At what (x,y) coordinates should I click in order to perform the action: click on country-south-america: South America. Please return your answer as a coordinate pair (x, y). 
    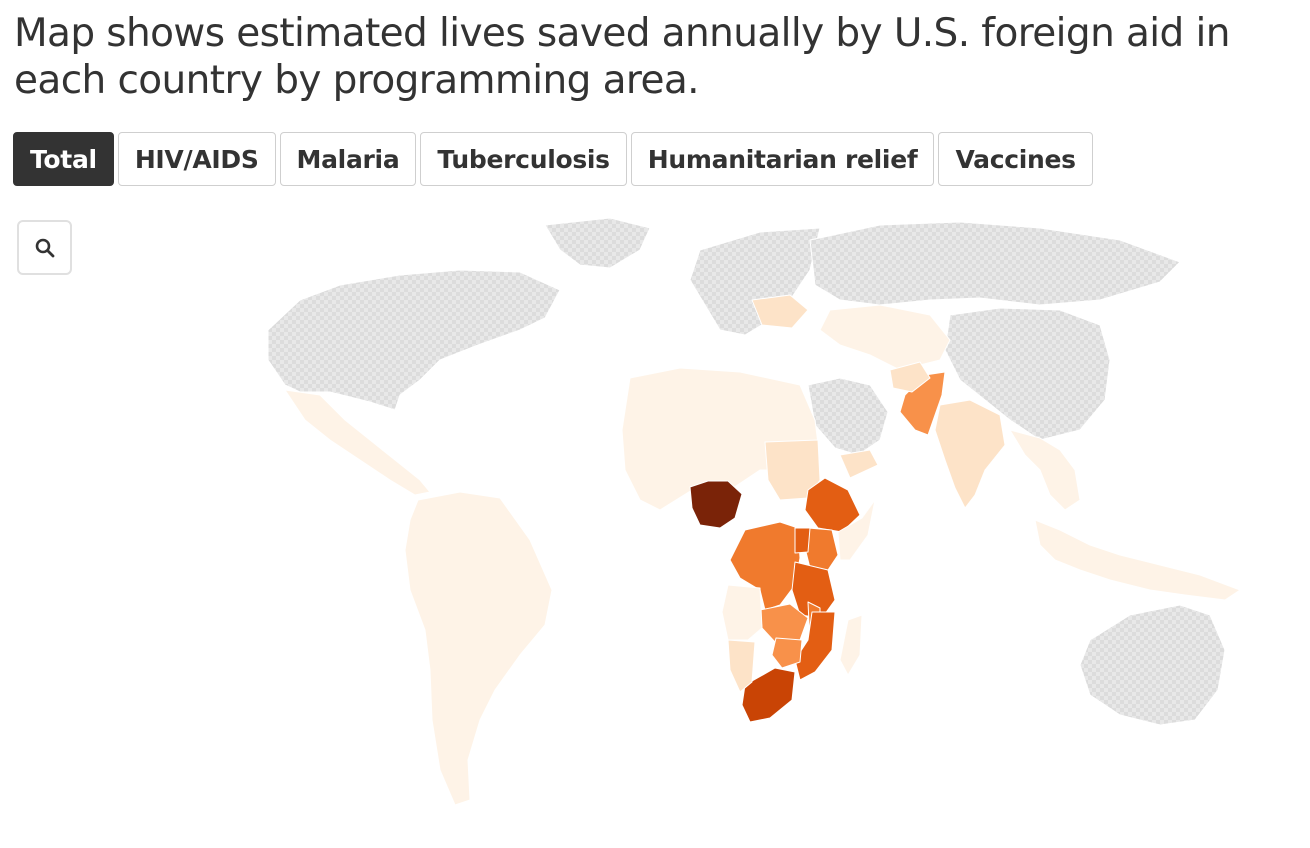
    Looking at the image, I should click on (478, 648).